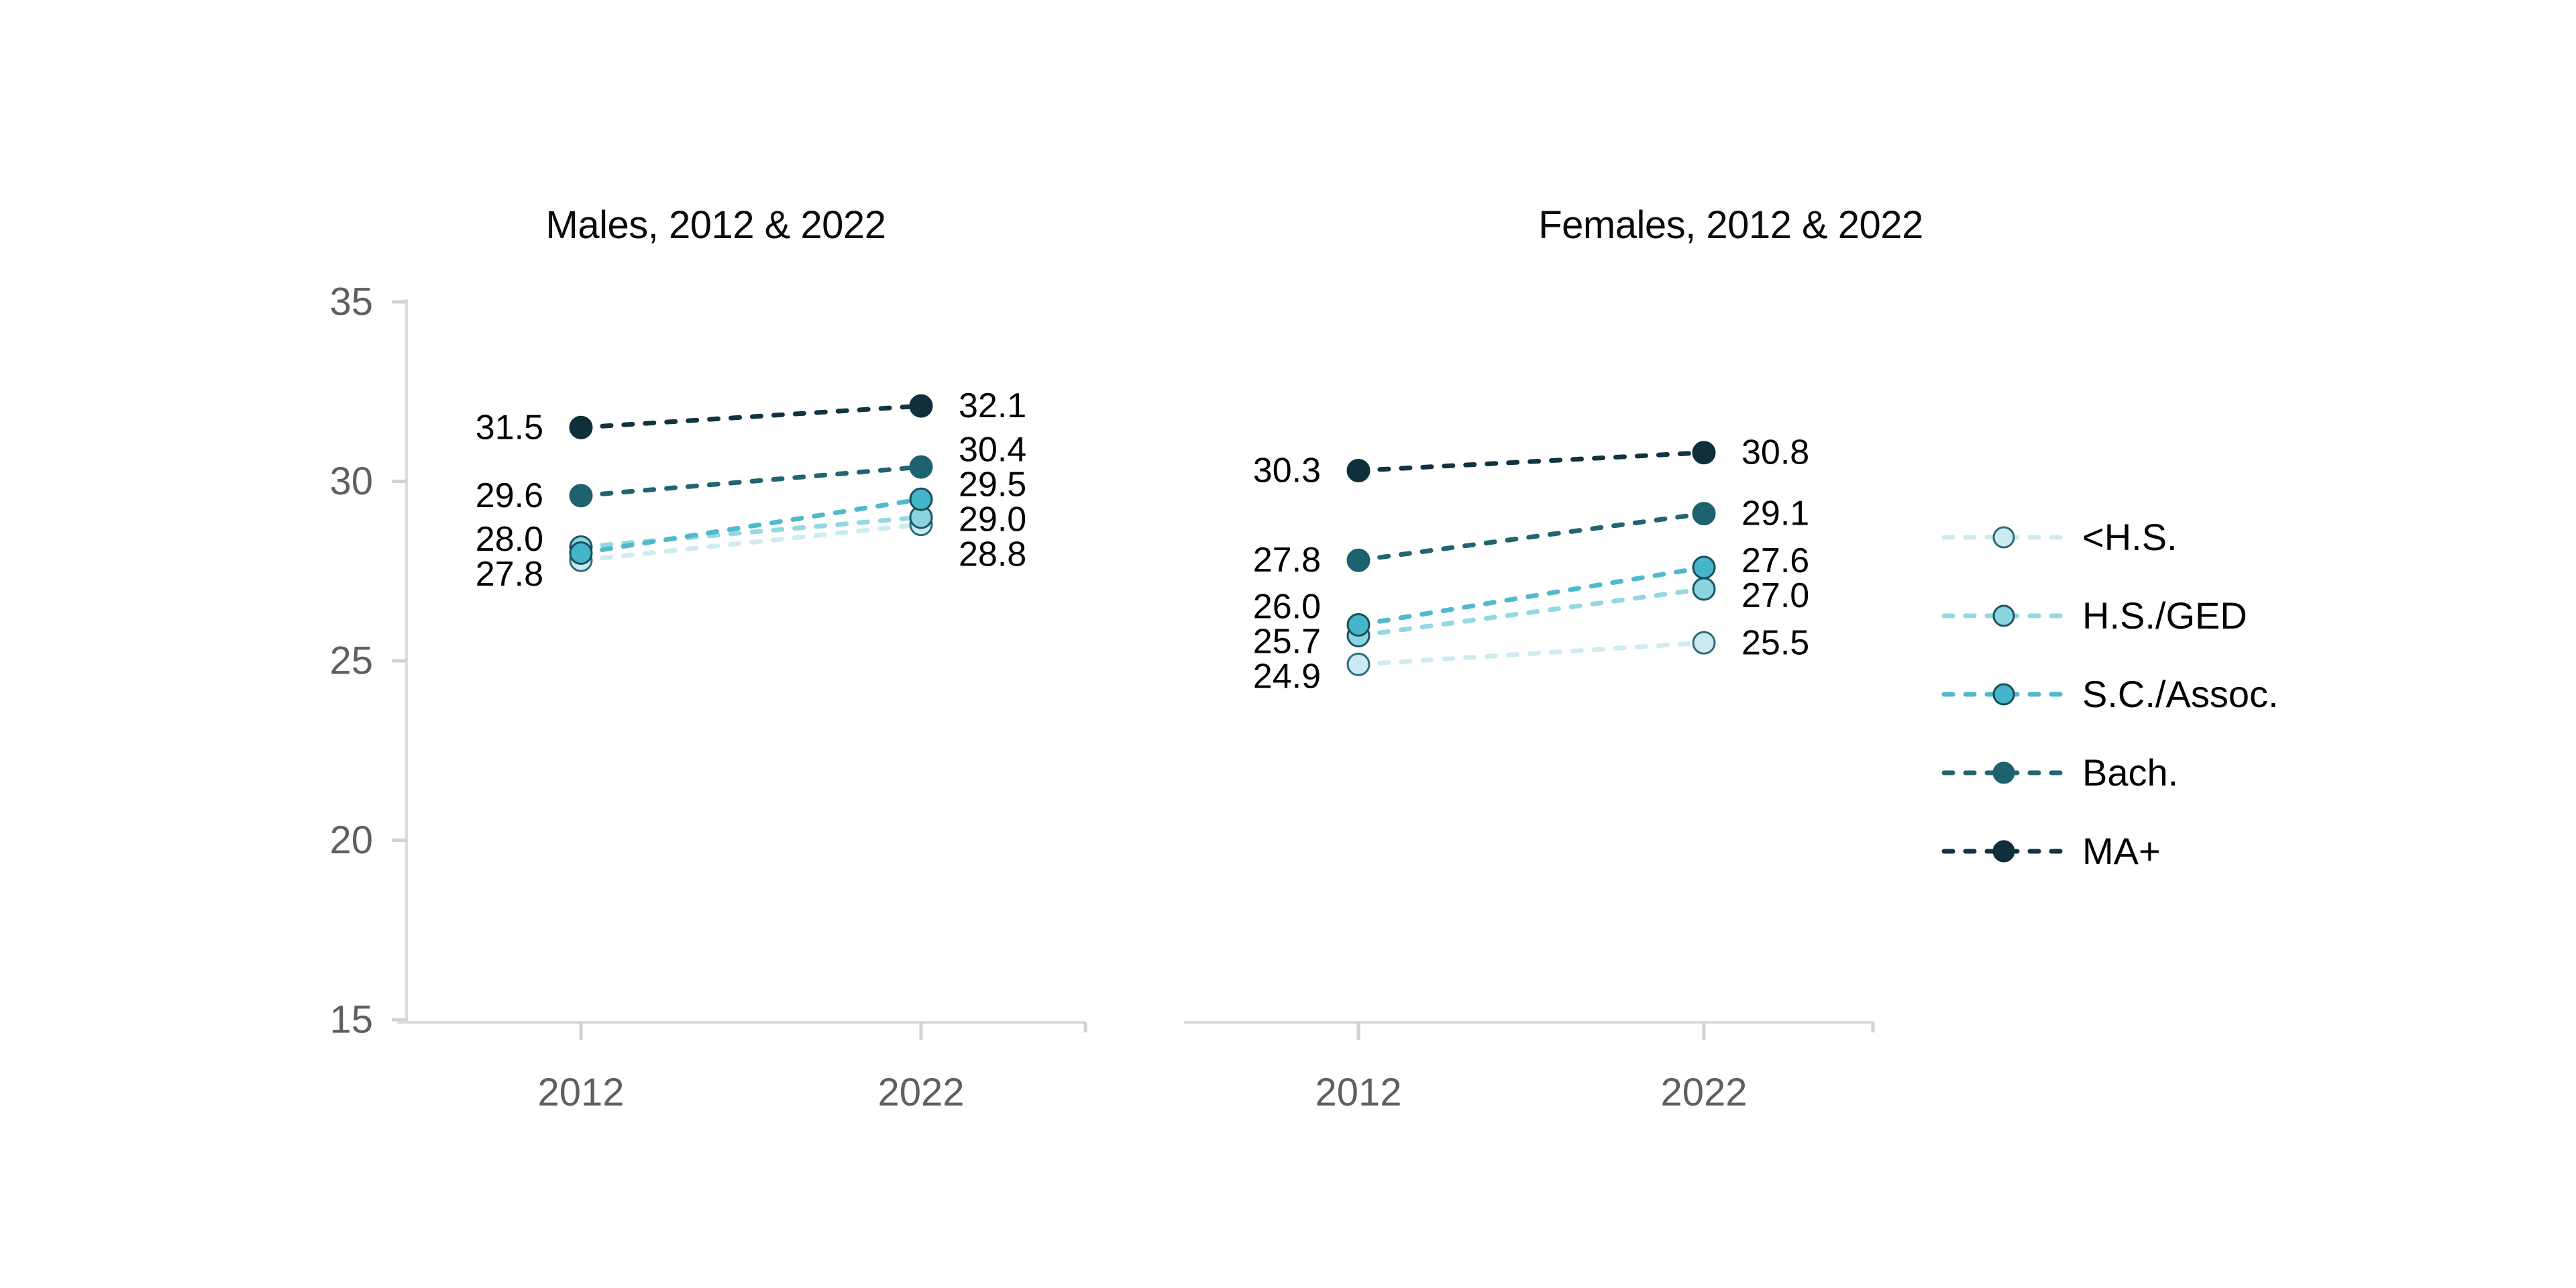 The image size is (2576, 1288). I want to click on males-chart-title: Males, 2012 & 2022, so click(715, 225).